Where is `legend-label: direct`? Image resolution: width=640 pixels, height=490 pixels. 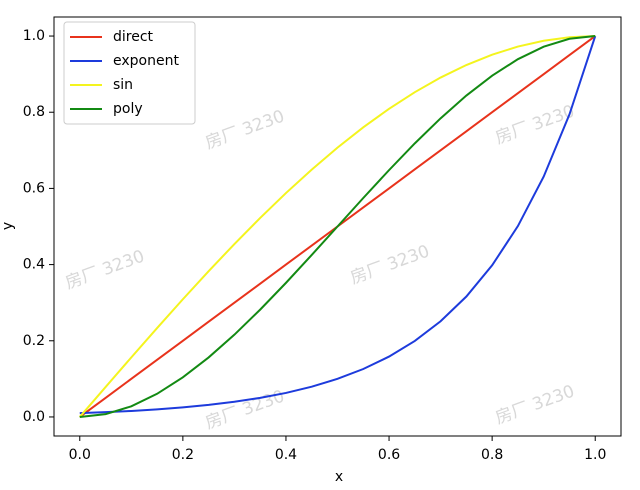 legend-label: direct is located at coordinates (133, 37).